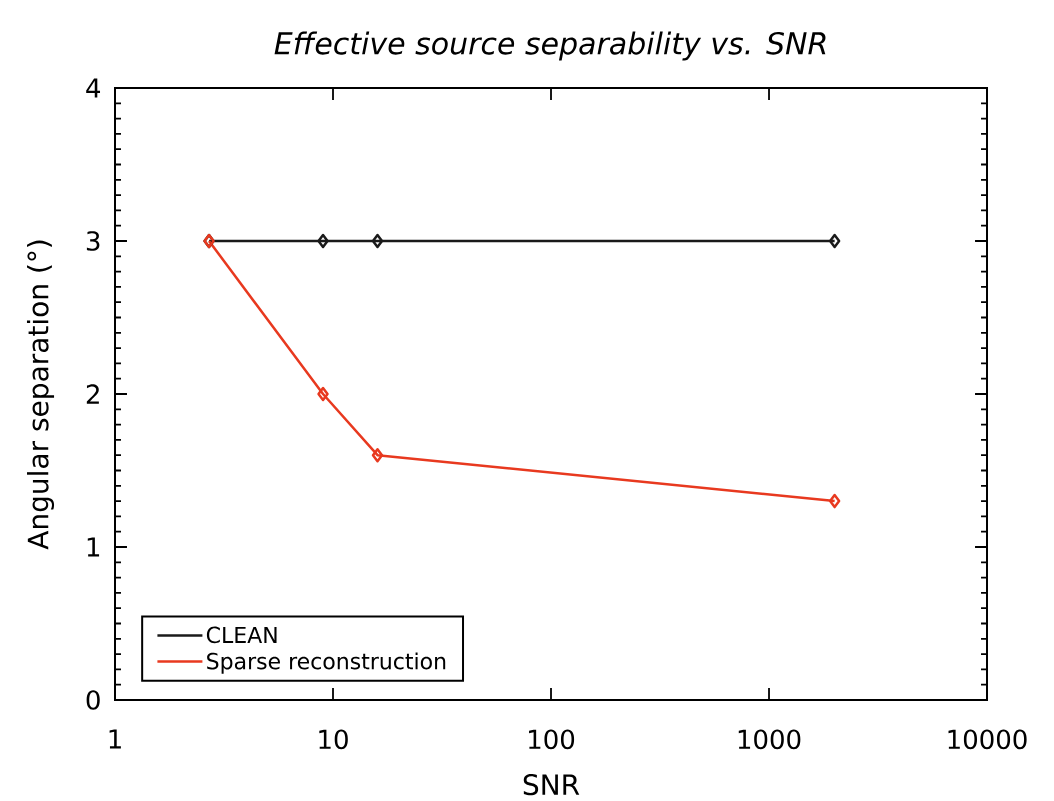 This screenshot has width=1054, height=801. I want to click on x-tick-label: 1000, so click(769, 739).